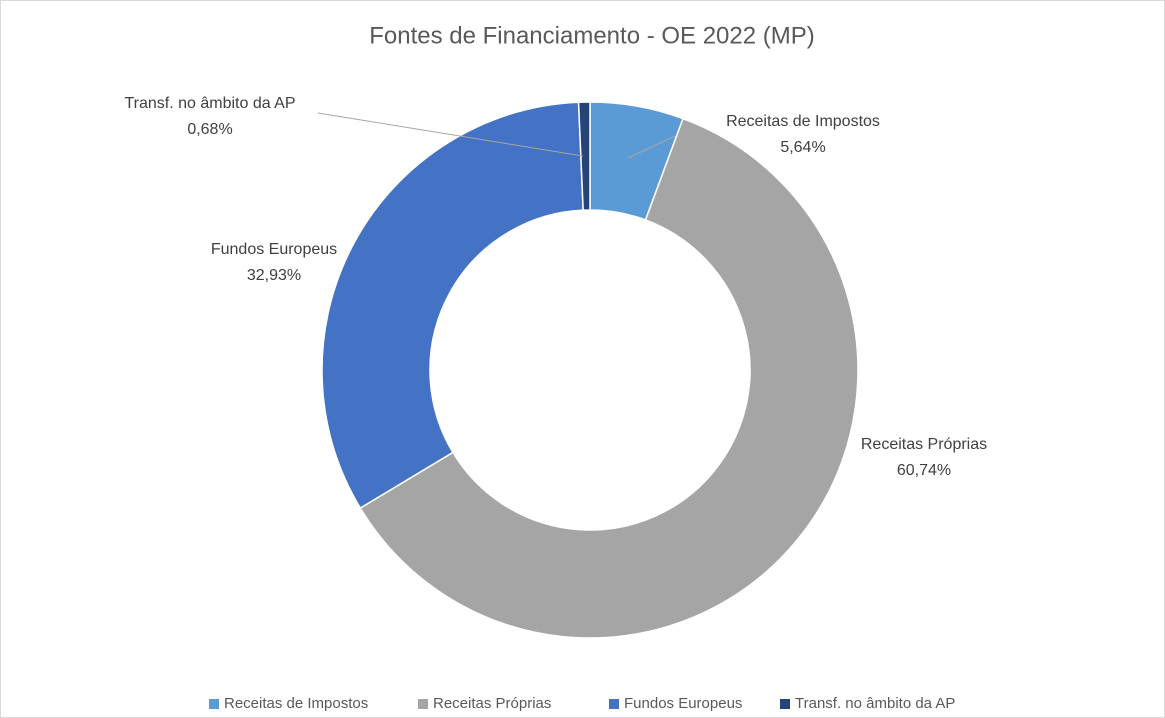  What do you see at coordinates (209, 103) in the screenshot?
I see `data-label-name: Transf. no âmbito da AP` at bounding box center [209, 103].